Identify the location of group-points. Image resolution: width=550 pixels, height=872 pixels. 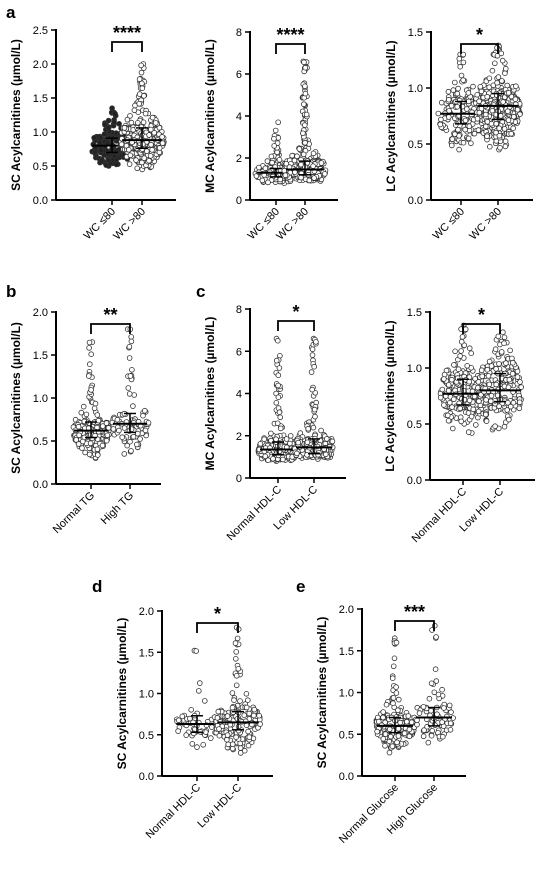
(238, 690).